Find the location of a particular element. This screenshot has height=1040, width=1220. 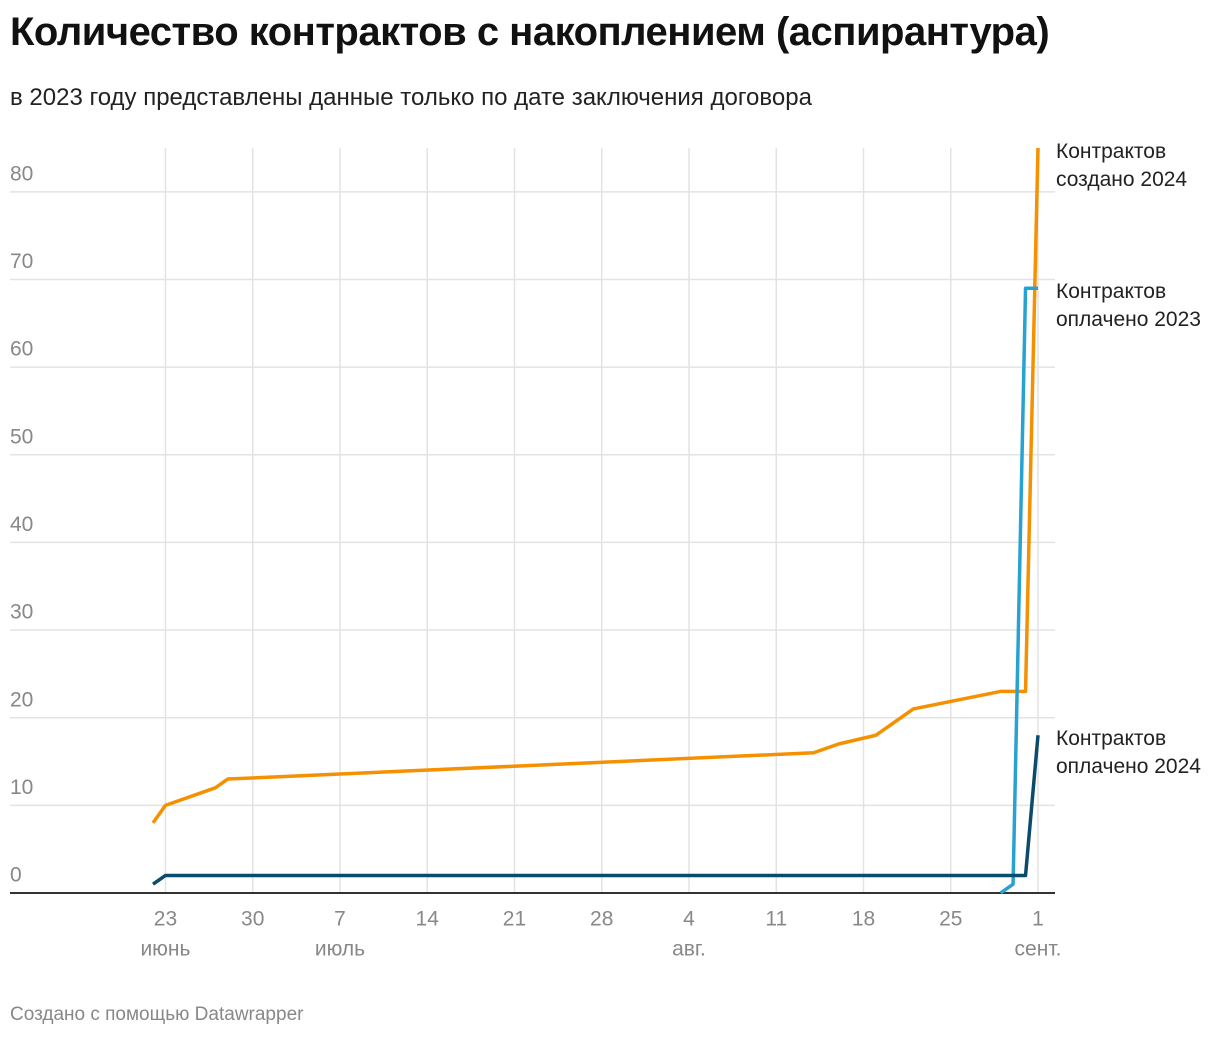

y-tick-label: 40 is located at coordinates (21, 524).